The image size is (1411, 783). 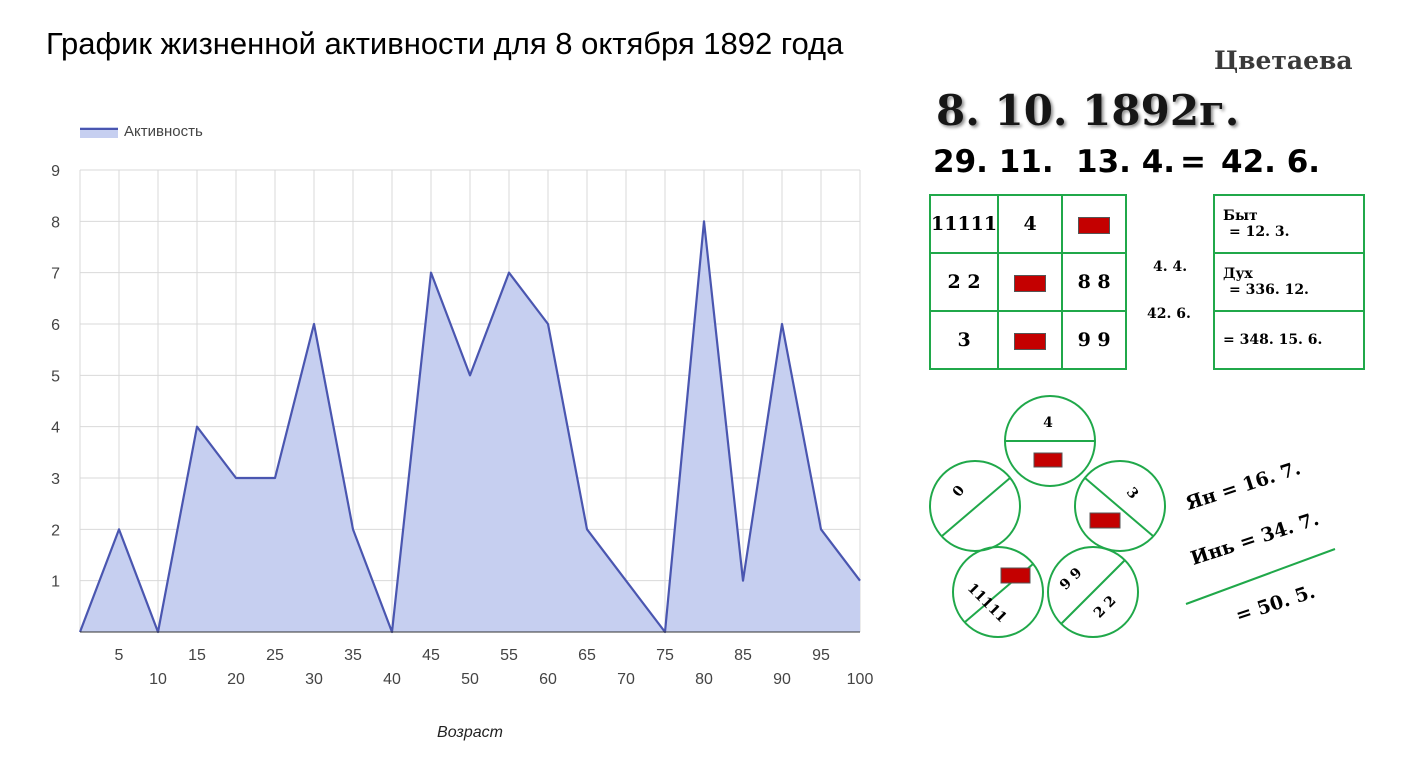 I want to click on psychomatrix-grid: 11111 4 2 2 8 8 3 9 9, so click(x=1028, y=282).